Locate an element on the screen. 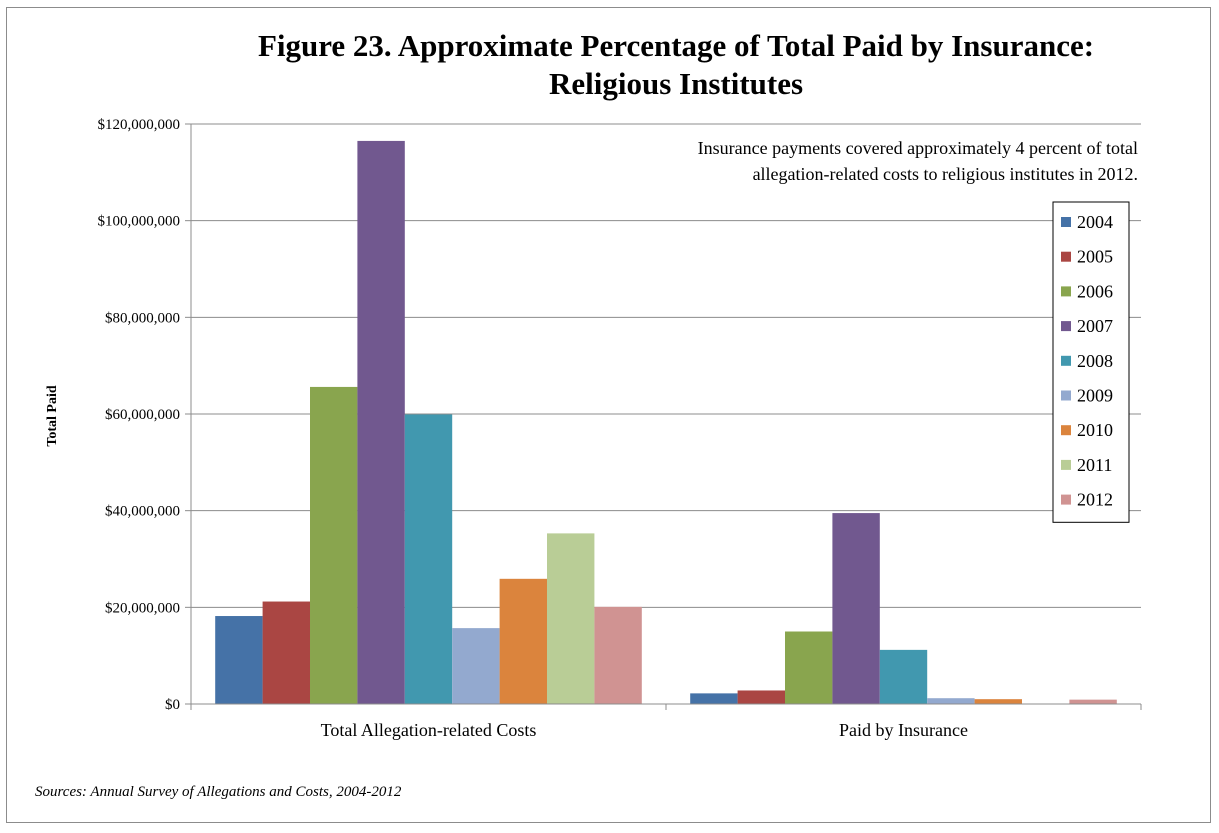 This screenshot has height=833, width=1219. bar-2005-insurance is located at coordinates (761, 697).